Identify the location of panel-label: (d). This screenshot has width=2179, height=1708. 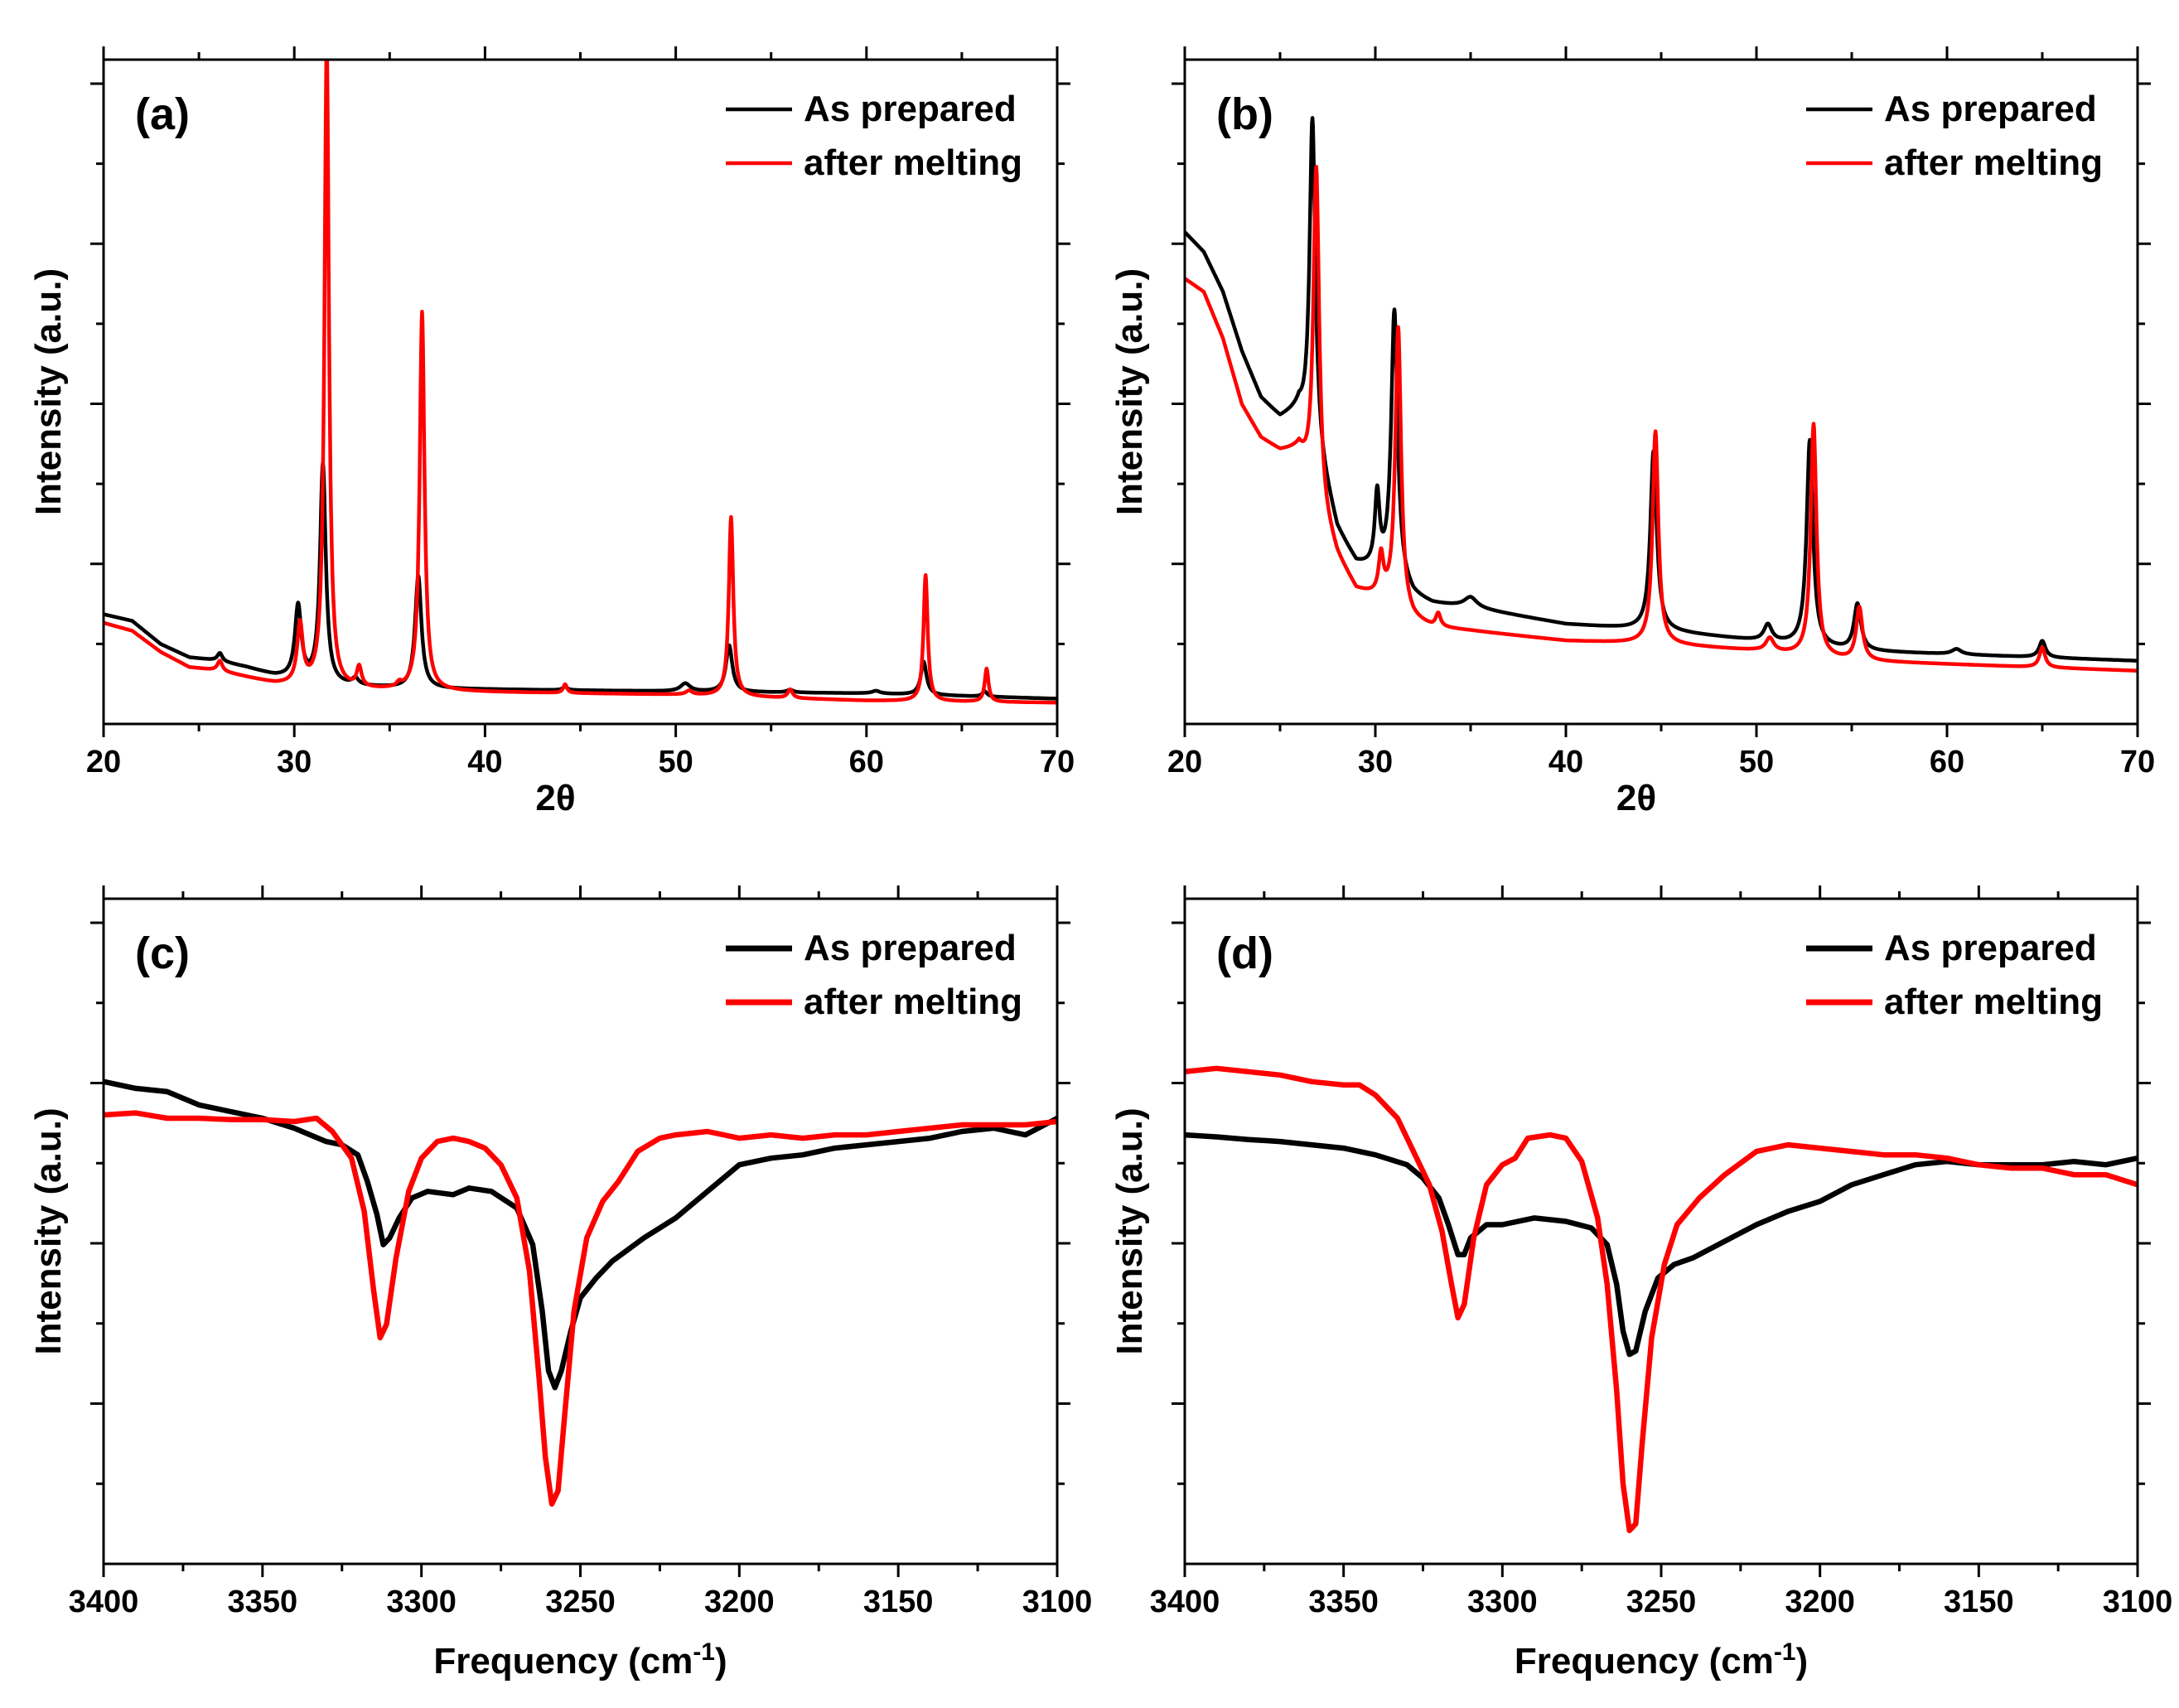
(1244, 953).